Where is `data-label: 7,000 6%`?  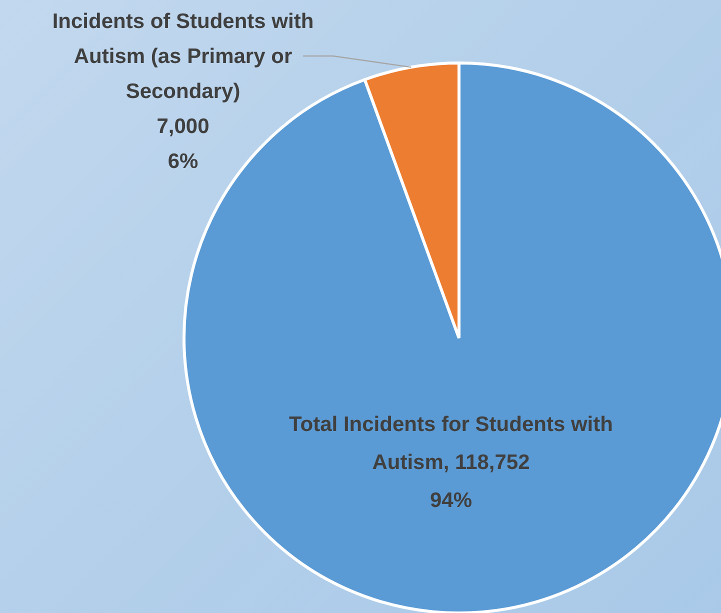 data-label: 7,000 6% is located at coordinates (183, 144).